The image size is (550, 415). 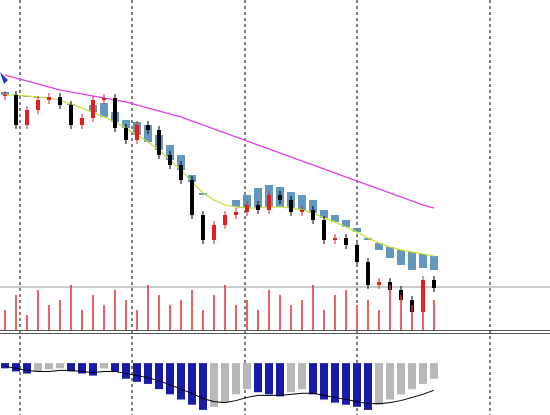 What do you see at coordinates (219, 385) in the screenshot?
I see `line` at bounding box center [219, 385].